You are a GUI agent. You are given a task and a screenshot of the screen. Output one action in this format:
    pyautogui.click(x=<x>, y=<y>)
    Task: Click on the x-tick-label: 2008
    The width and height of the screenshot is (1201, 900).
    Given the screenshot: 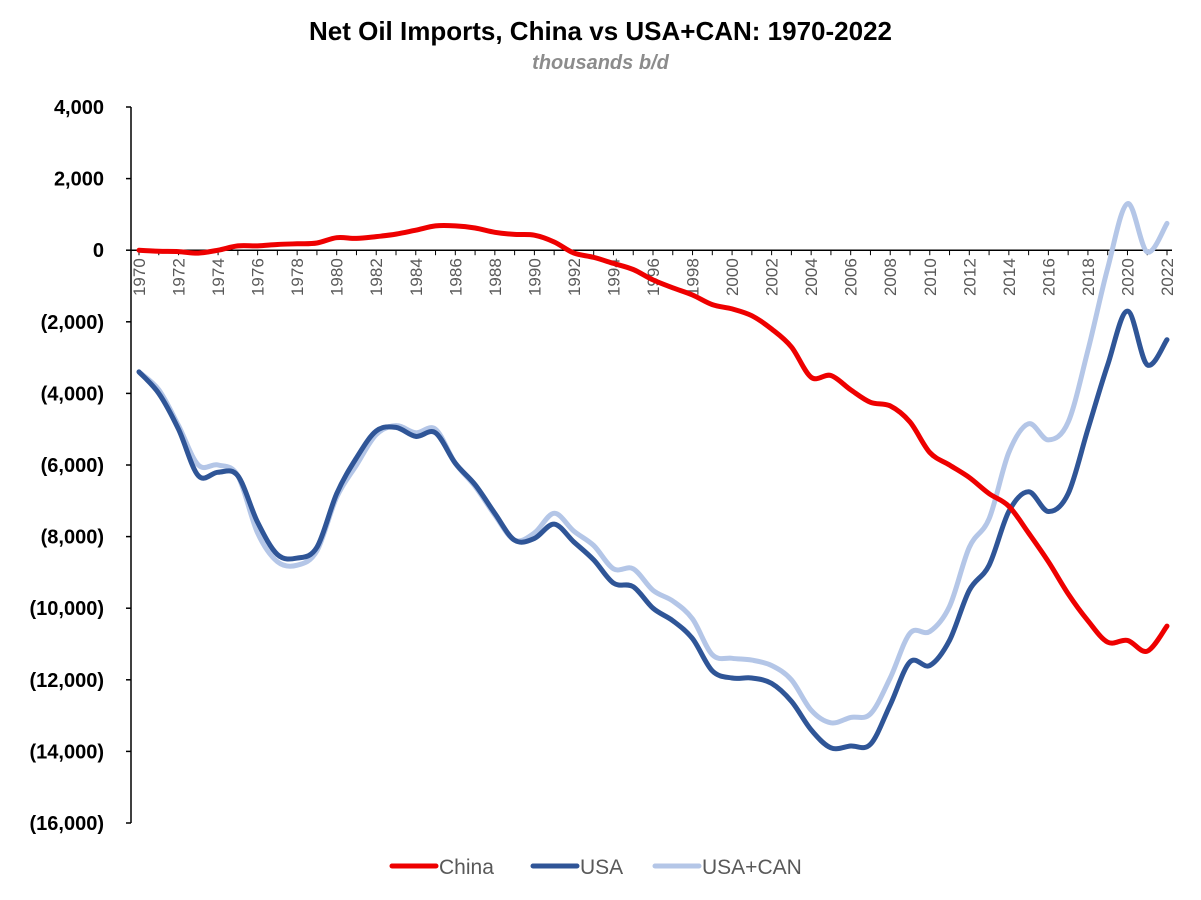 What is the action you would take?
    pyautogui.click(x=890, y=277)
    